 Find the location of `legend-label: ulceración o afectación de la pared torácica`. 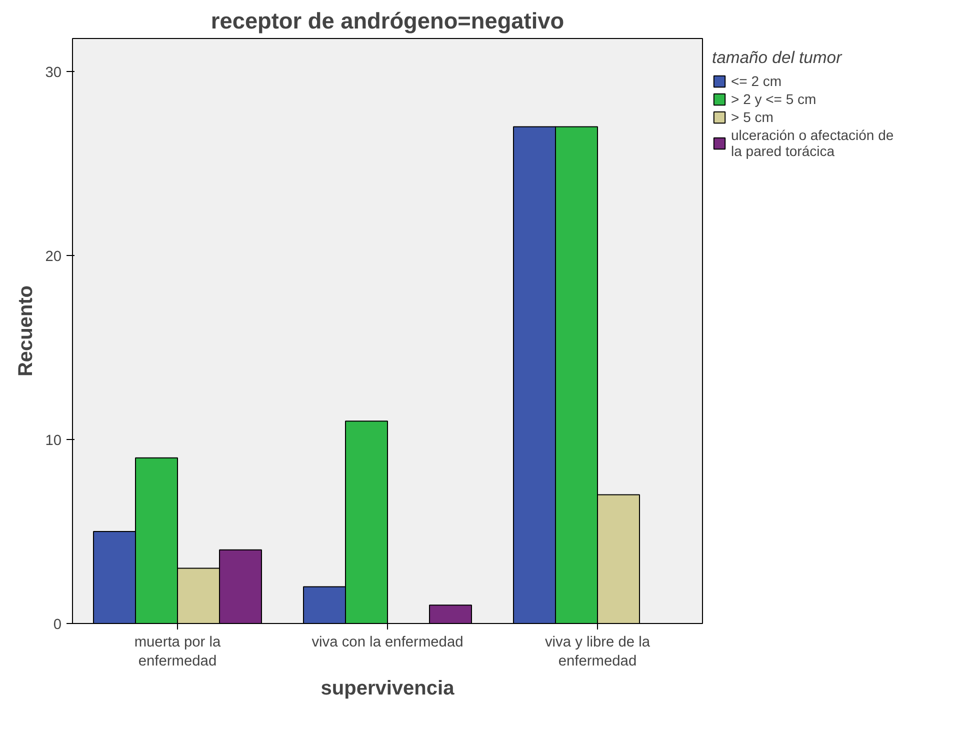

legend-label: ulceración o afectación de la pared torácica is located at coordinates (812, 143).